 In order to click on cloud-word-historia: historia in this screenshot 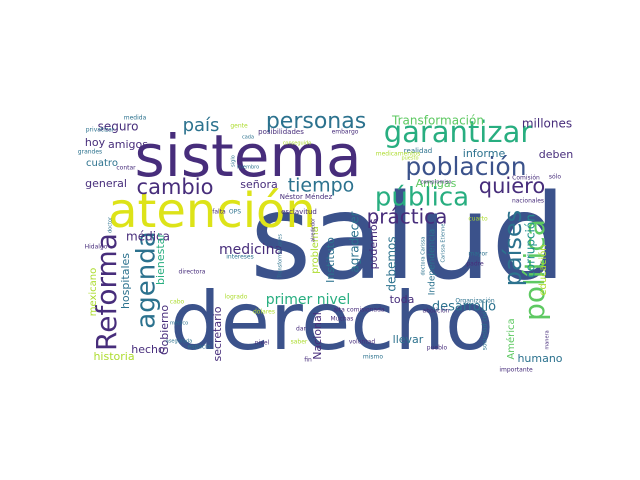, I will do `click(113, 356)`.